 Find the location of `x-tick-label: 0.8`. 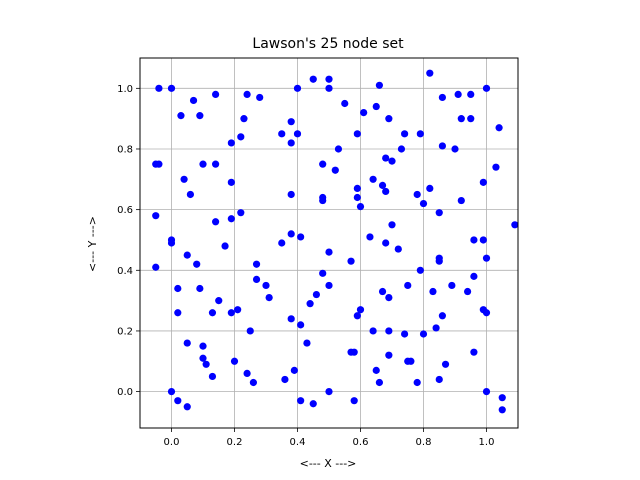

x-tick-label: 0.8 is located at coordinates (424, 442).